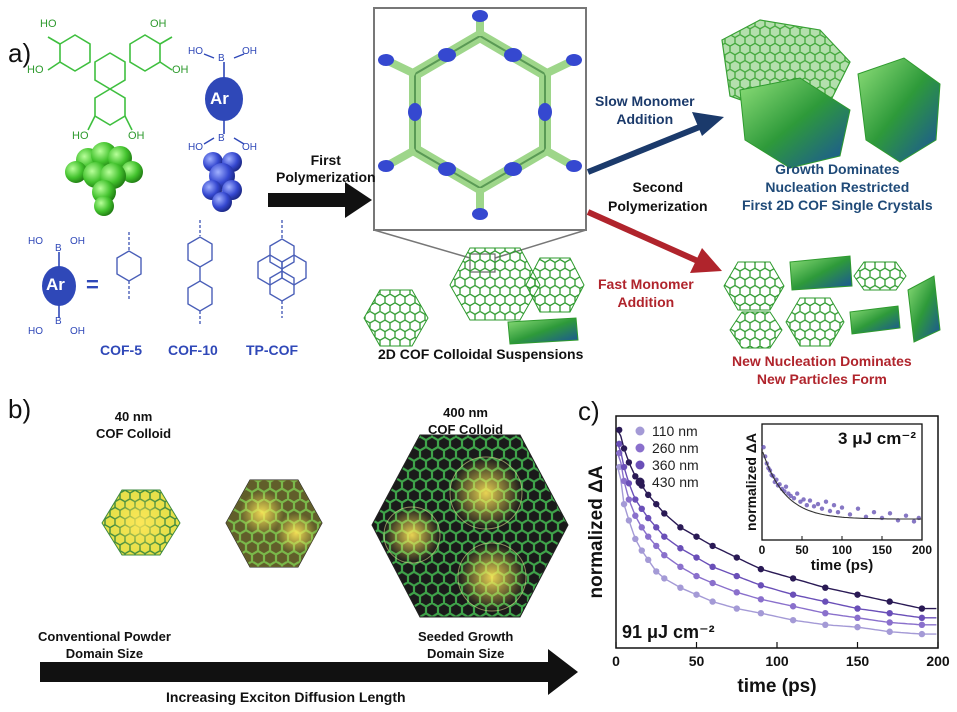  Describe the element at coordinates (776, 686) in the screenshot. I see `x-axis-label: time (ps)` at that location.